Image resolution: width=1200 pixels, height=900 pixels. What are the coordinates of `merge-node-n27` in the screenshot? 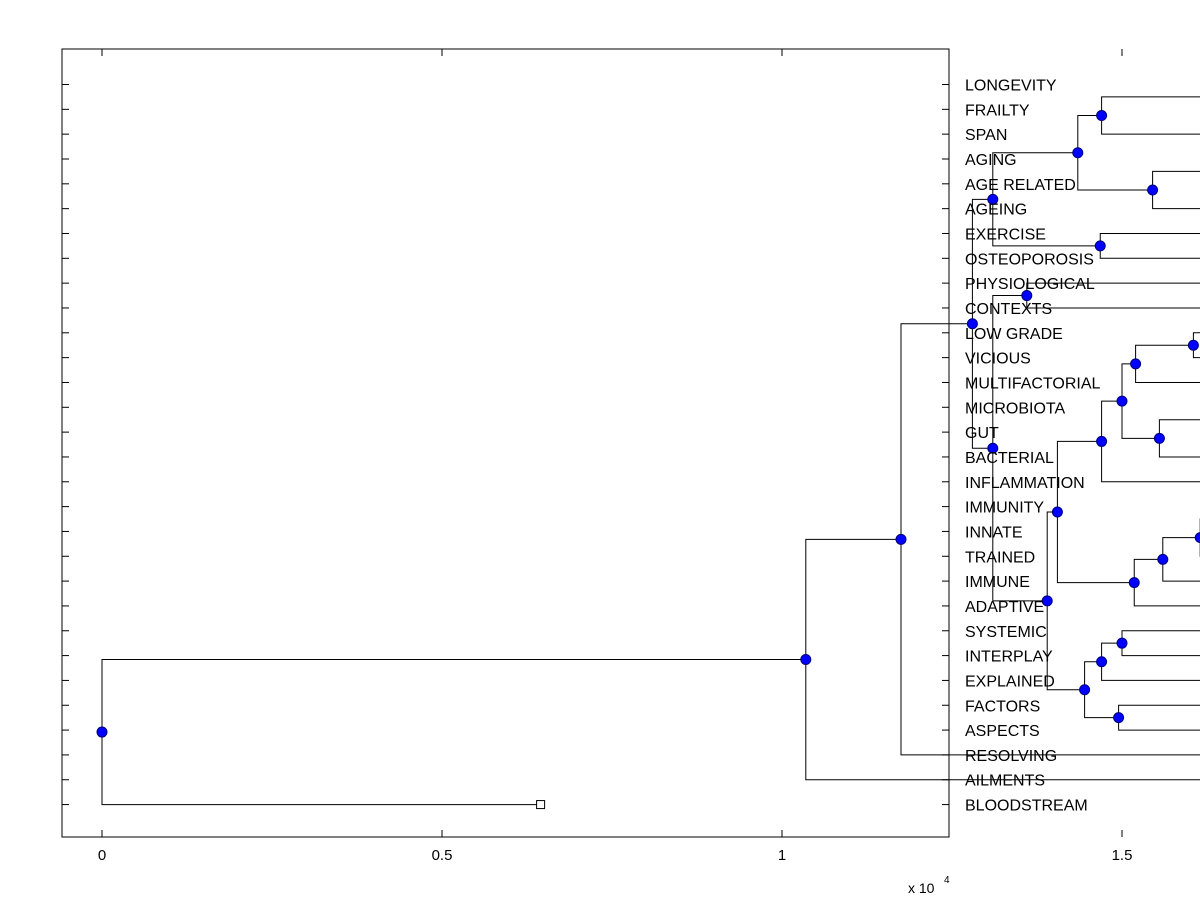 It's located at (901, 539).